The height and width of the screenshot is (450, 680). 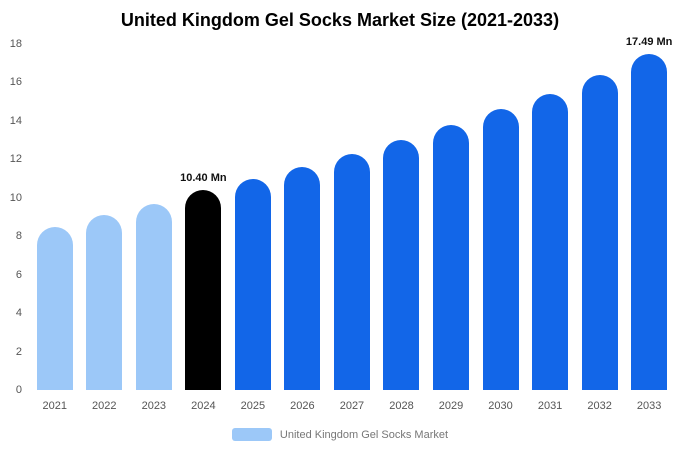 What do you see at coordinates (302, 406) in the screenshot?
I see `x-tick-label: 2026` at bounding box center [302, 406].